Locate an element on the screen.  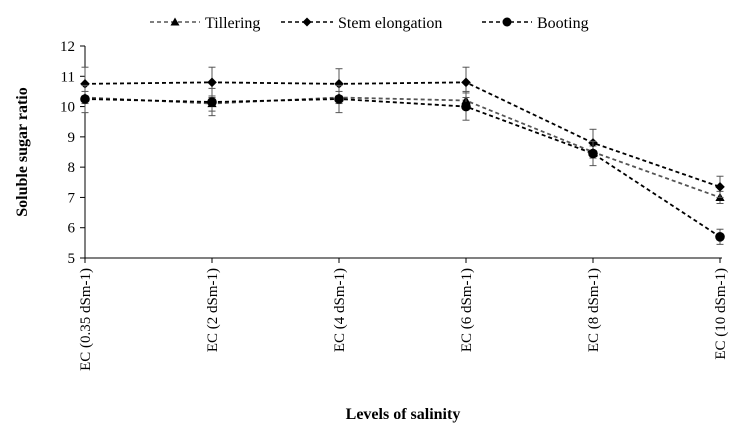
y-tick-label: 11 is located at coordinates (68, 77).